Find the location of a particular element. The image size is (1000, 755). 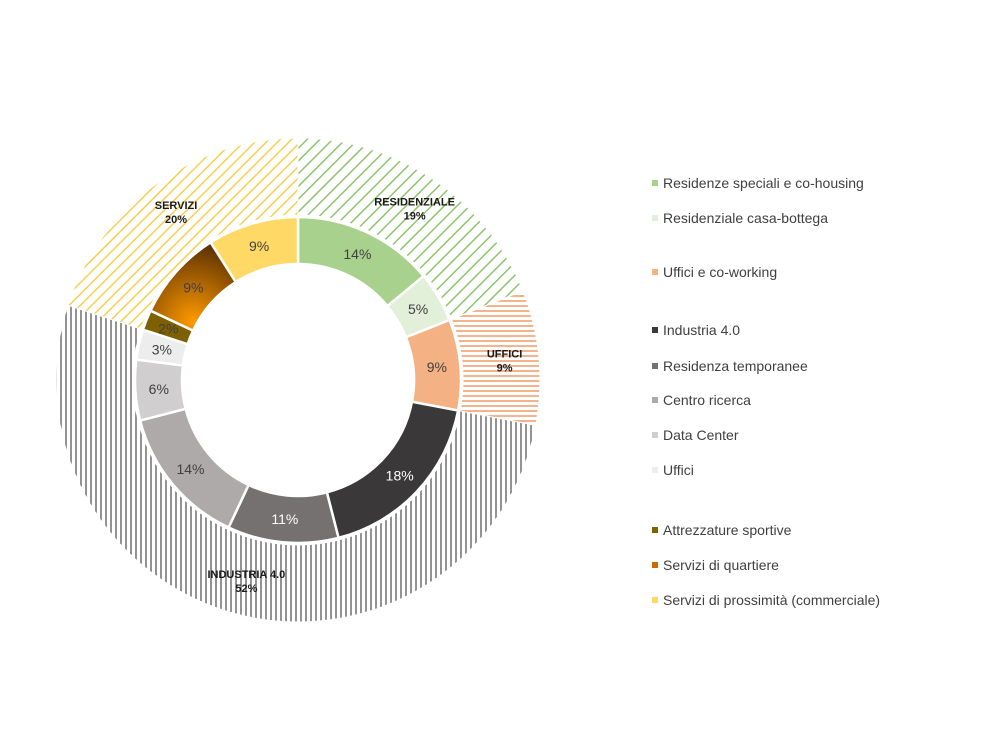

group-value-industria-4-0: 52% is located at coordinates (246, 589).